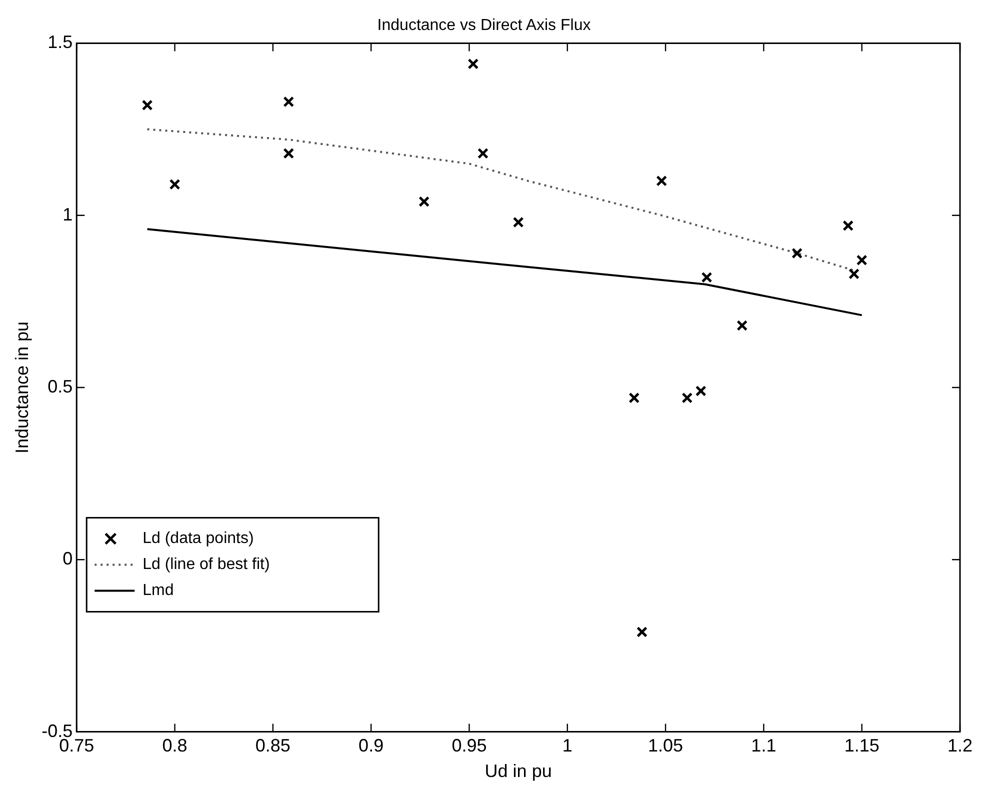 The image size is (998, 791). Describe the element at coordinates (371, 746) in the screenshot. I see `x-tick-label: 0.9` at that location.